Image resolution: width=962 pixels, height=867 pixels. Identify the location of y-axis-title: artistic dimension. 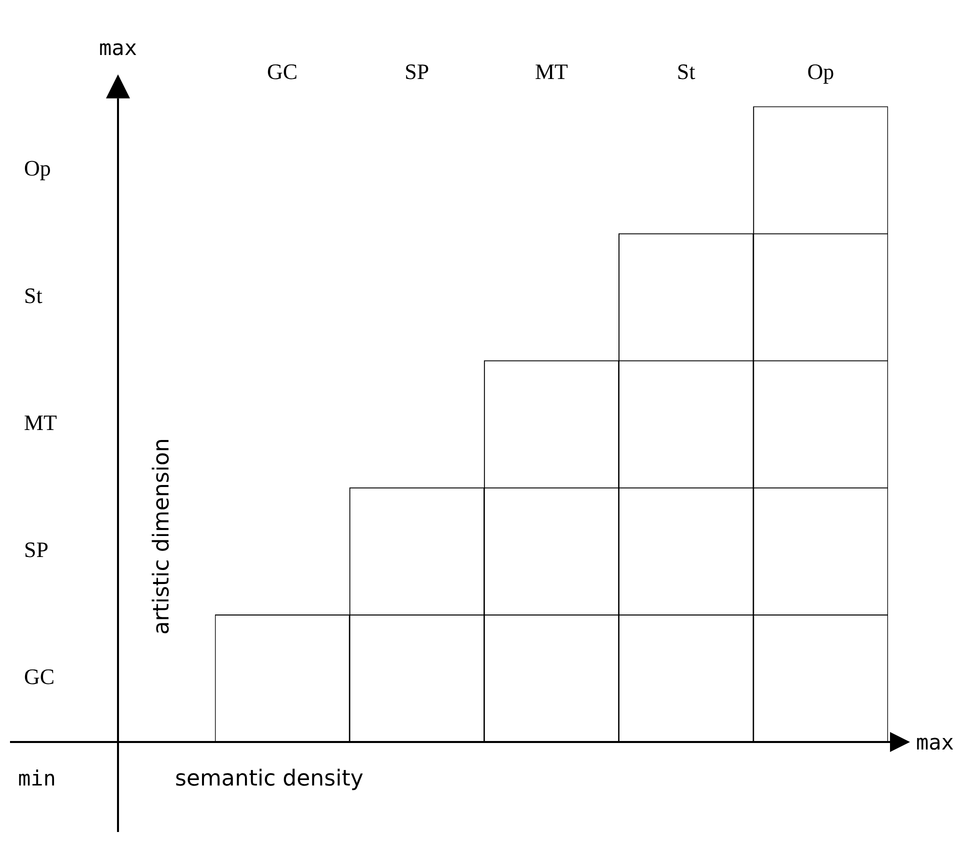
(162, 536).